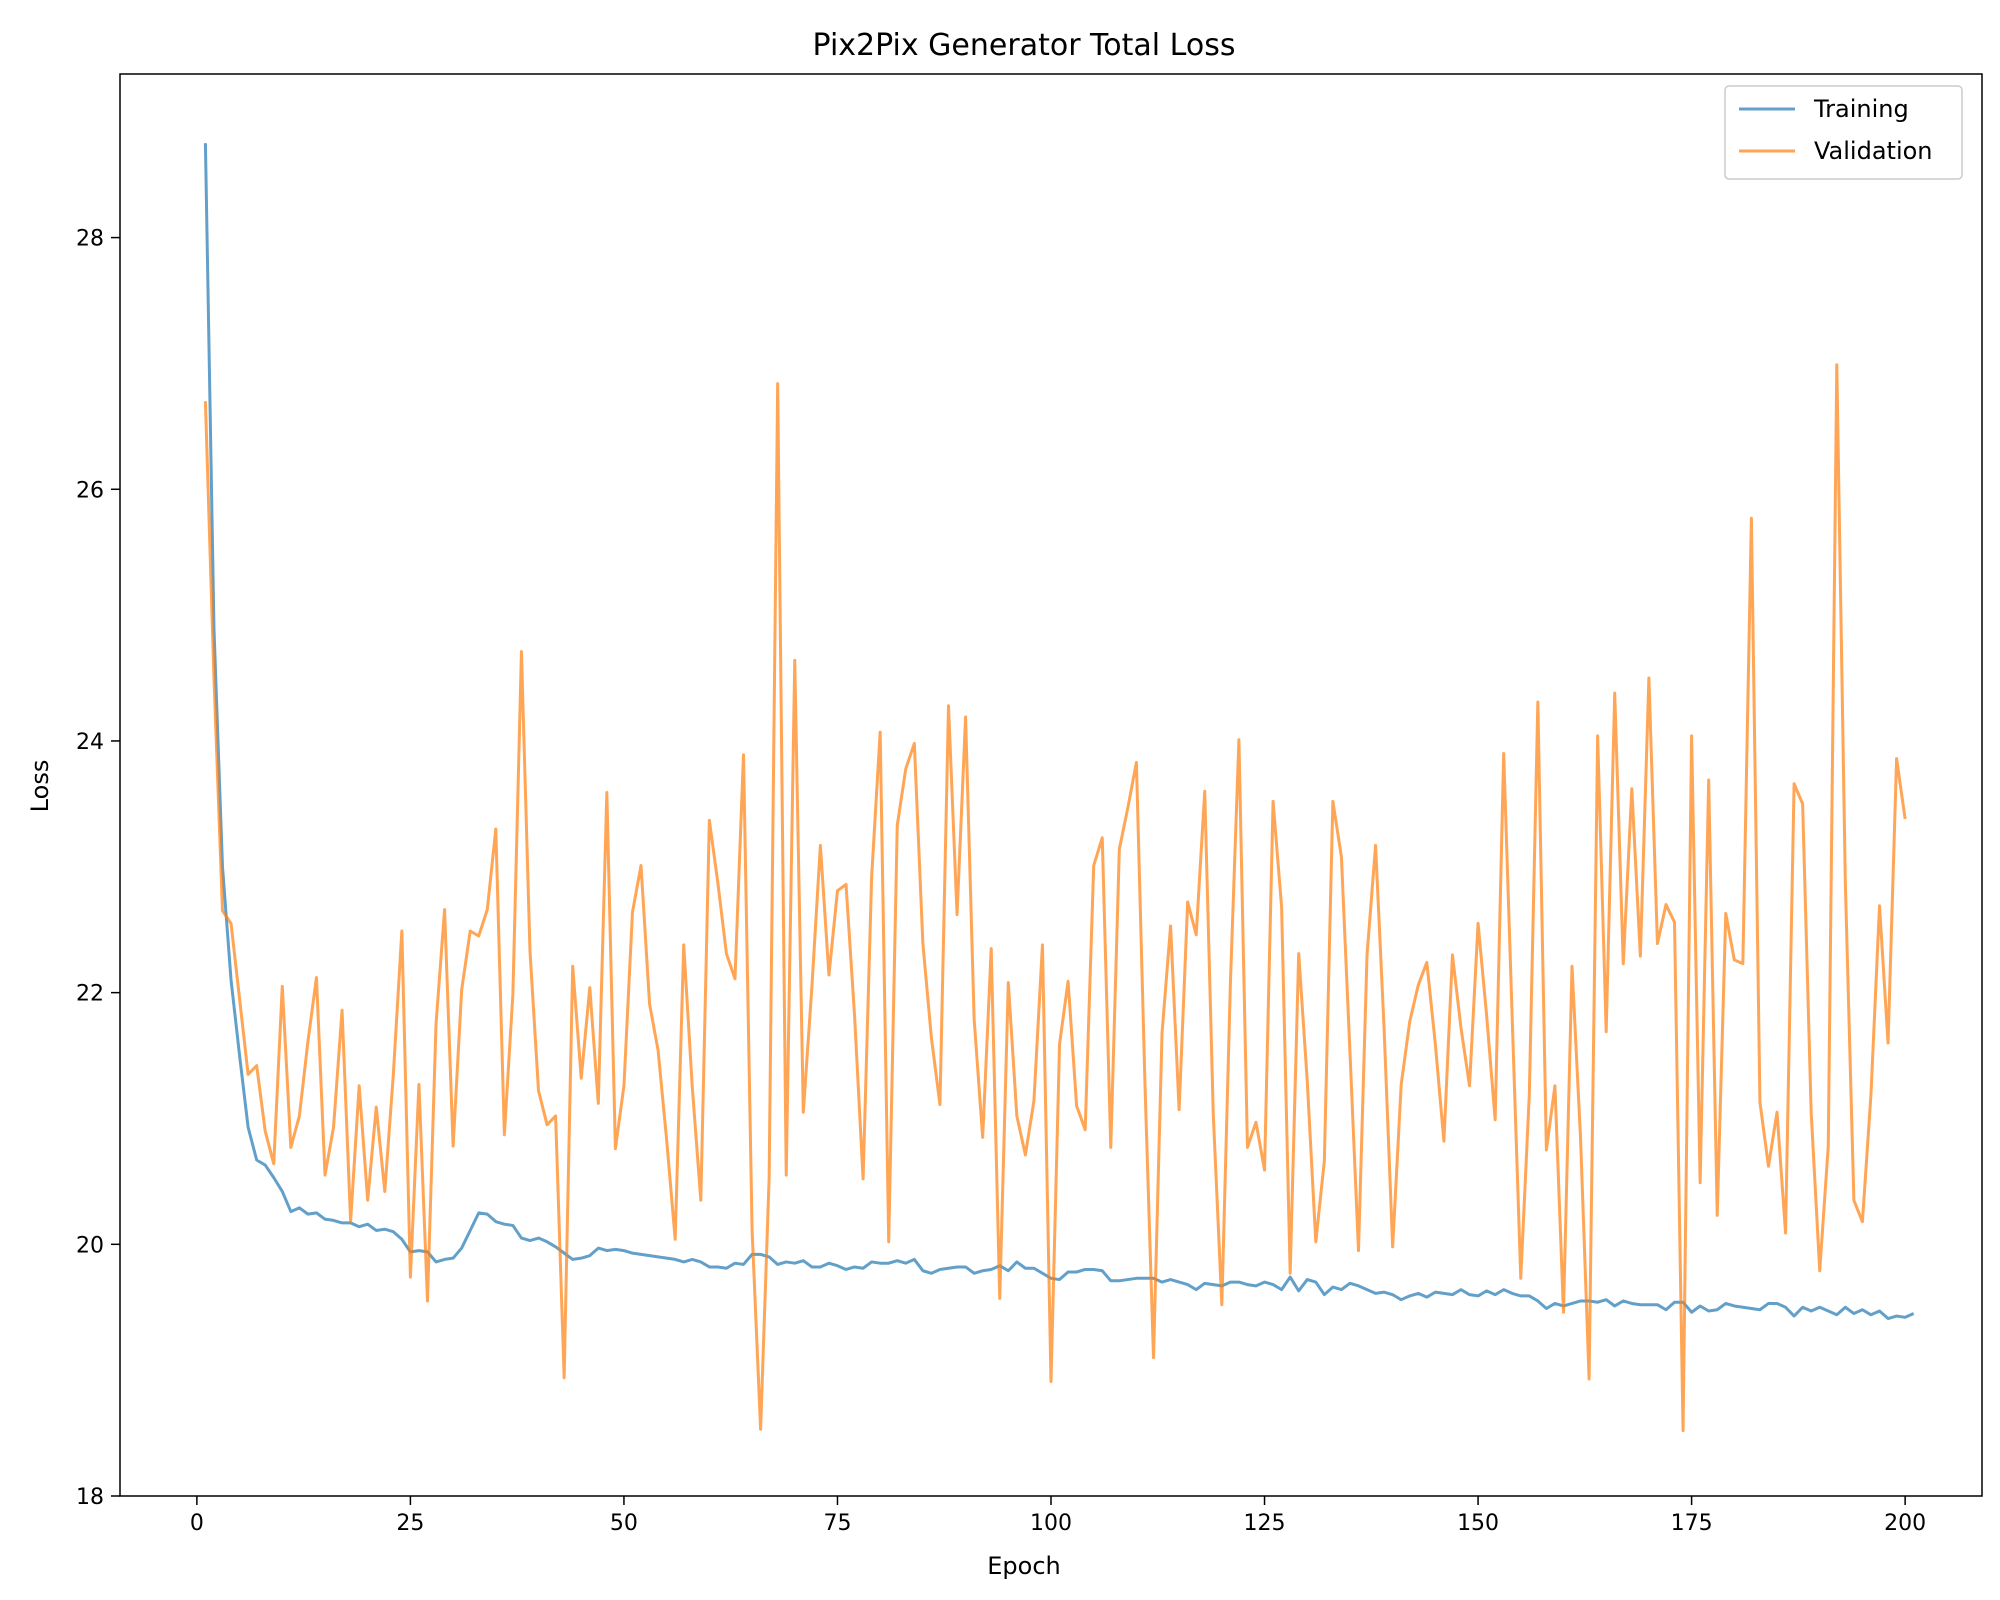 This screenshot has height=1600, width=2000. I want to click on x-tick-label-75: 75, so click(837, 1523).